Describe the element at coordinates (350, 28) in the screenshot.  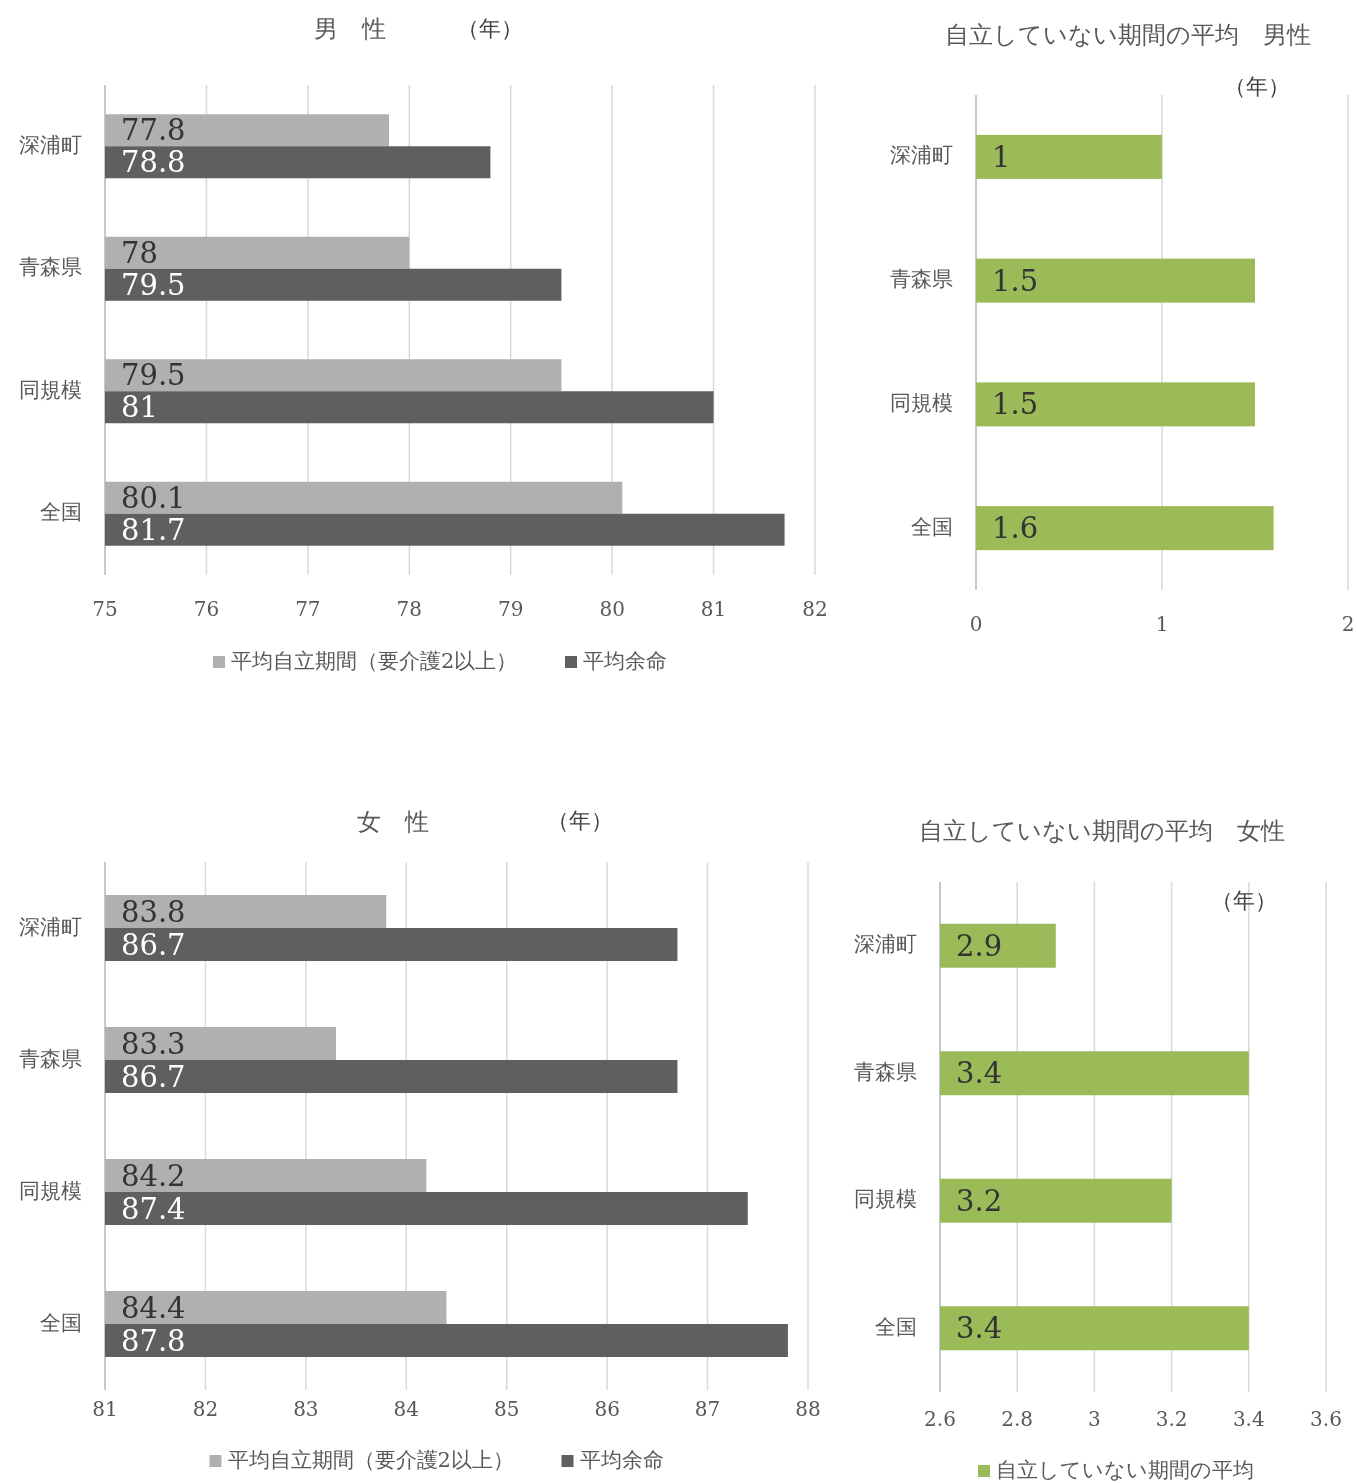
I see `chart-title: 男 性` at that location.